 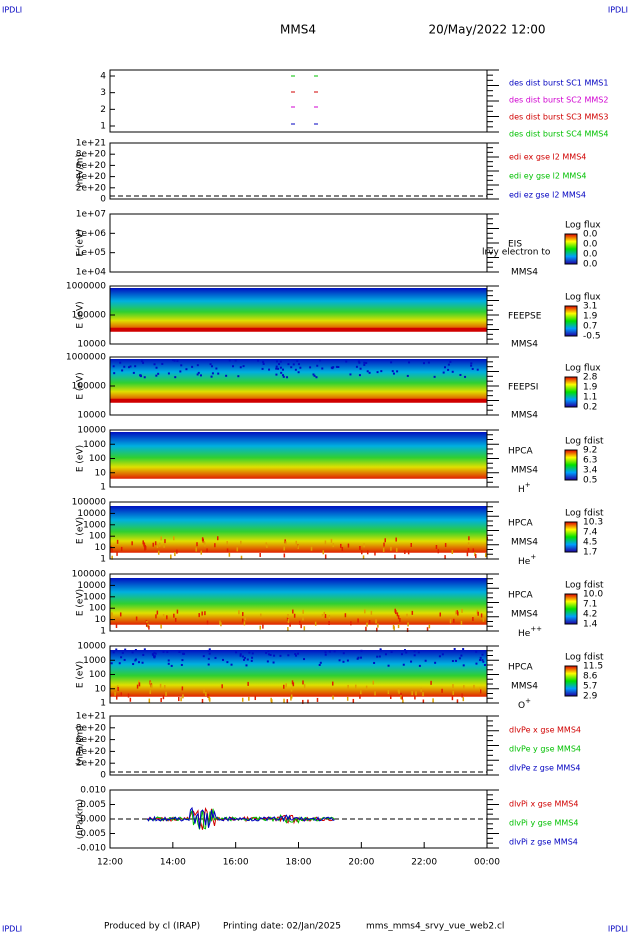 I want to click on y-axis-label: E (eV), so click(x=81, y=314).